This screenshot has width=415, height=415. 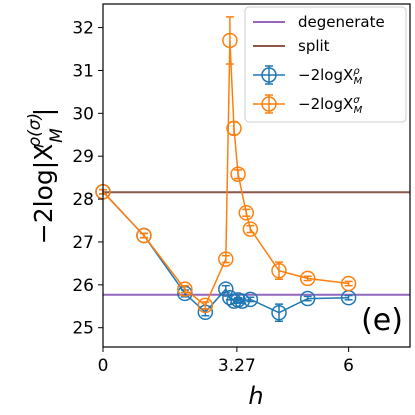 I want to click on y-tick-label: 29, so click(x=83, y=157).